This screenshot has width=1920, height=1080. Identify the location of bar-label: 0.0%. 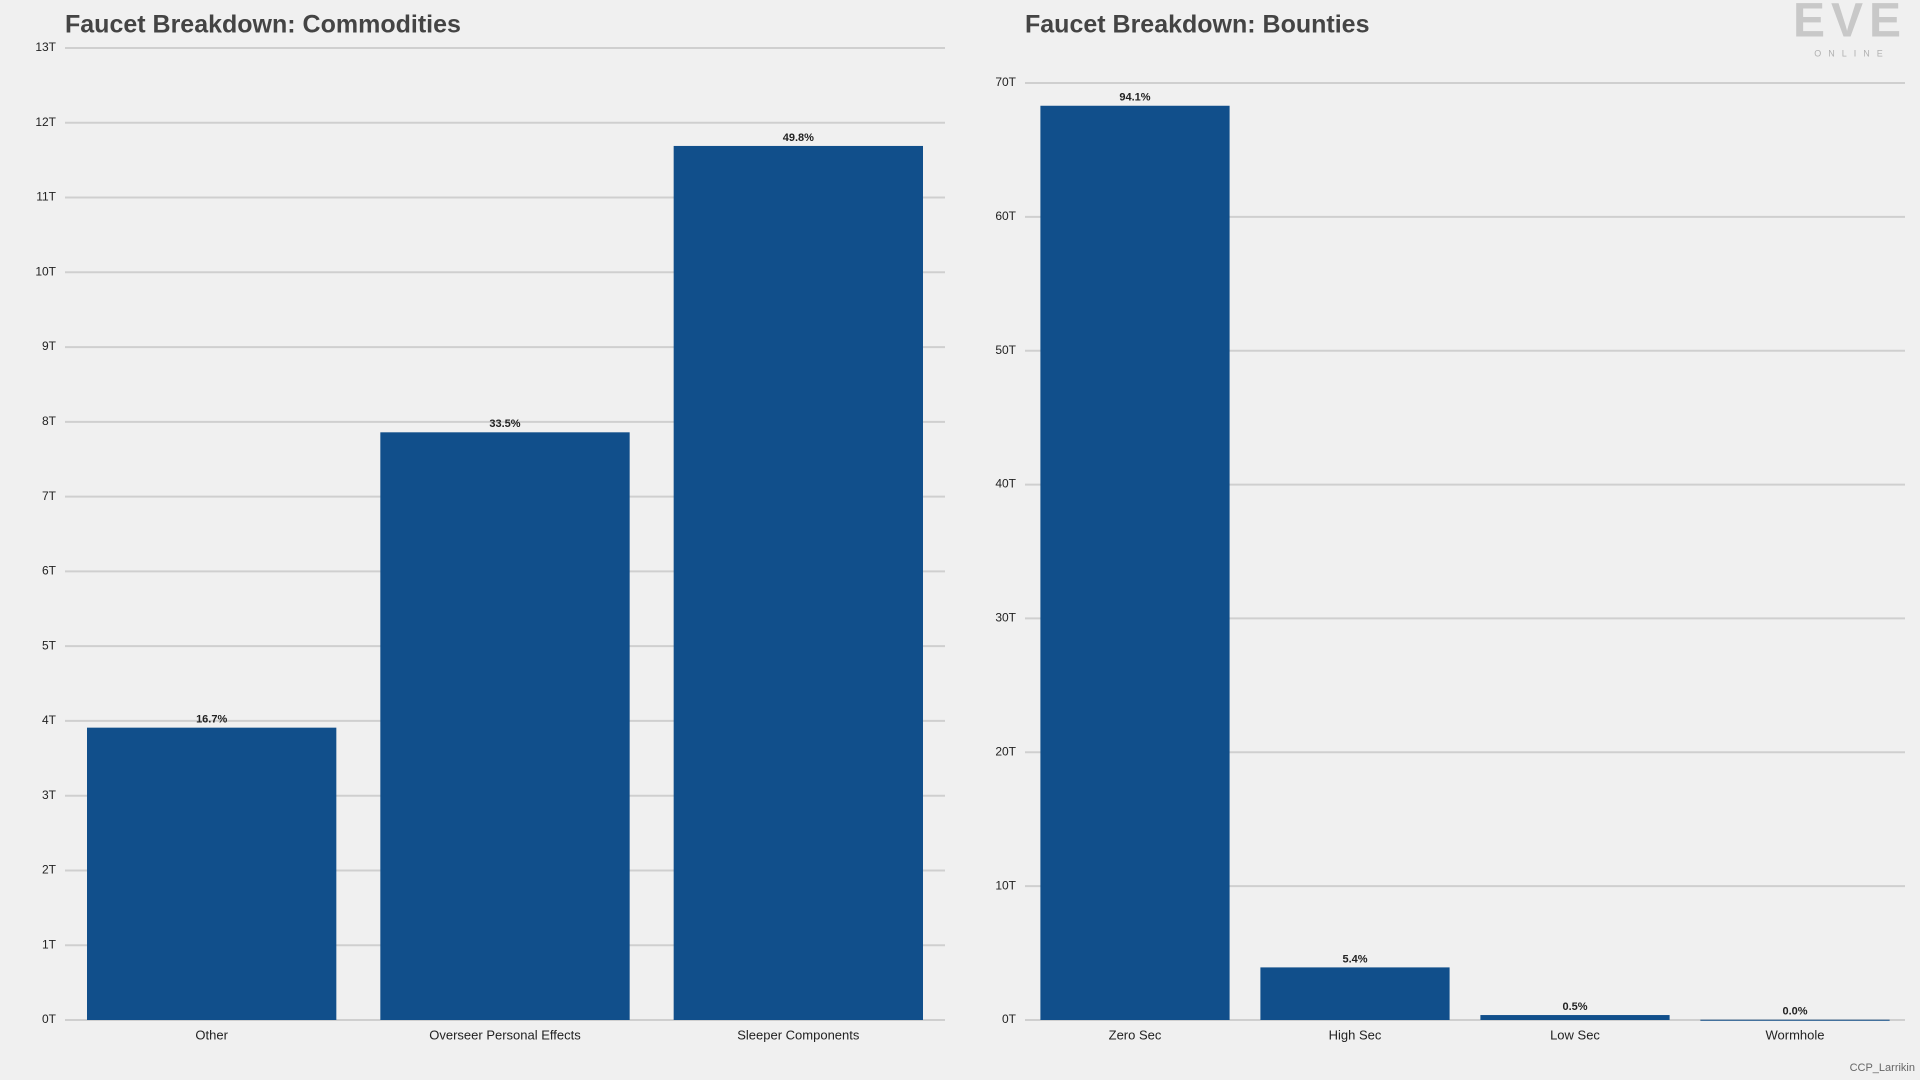
(1794, 1012).